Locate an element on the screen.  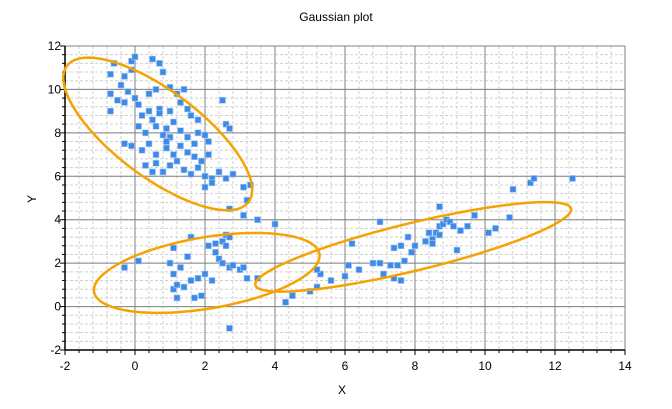
y-tick-label: 6 is located at coordinates (57, 176).